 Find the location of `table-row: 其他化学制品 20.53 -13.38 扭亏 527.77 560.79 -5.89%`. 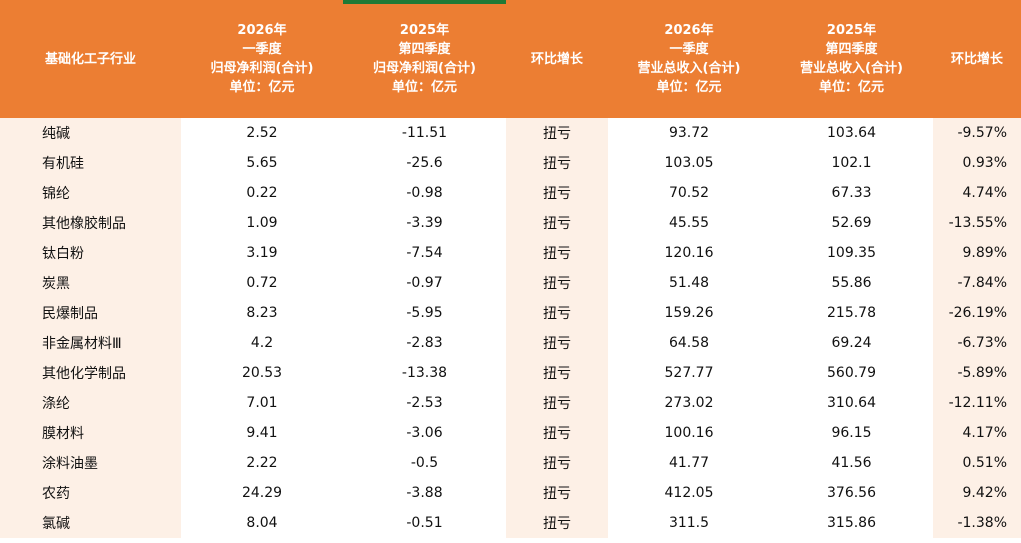

table-row: 其他化学制品 20.53 -13.38 扭亏 527.77 560.79 -5.89% is located at coordinates (510, 373).